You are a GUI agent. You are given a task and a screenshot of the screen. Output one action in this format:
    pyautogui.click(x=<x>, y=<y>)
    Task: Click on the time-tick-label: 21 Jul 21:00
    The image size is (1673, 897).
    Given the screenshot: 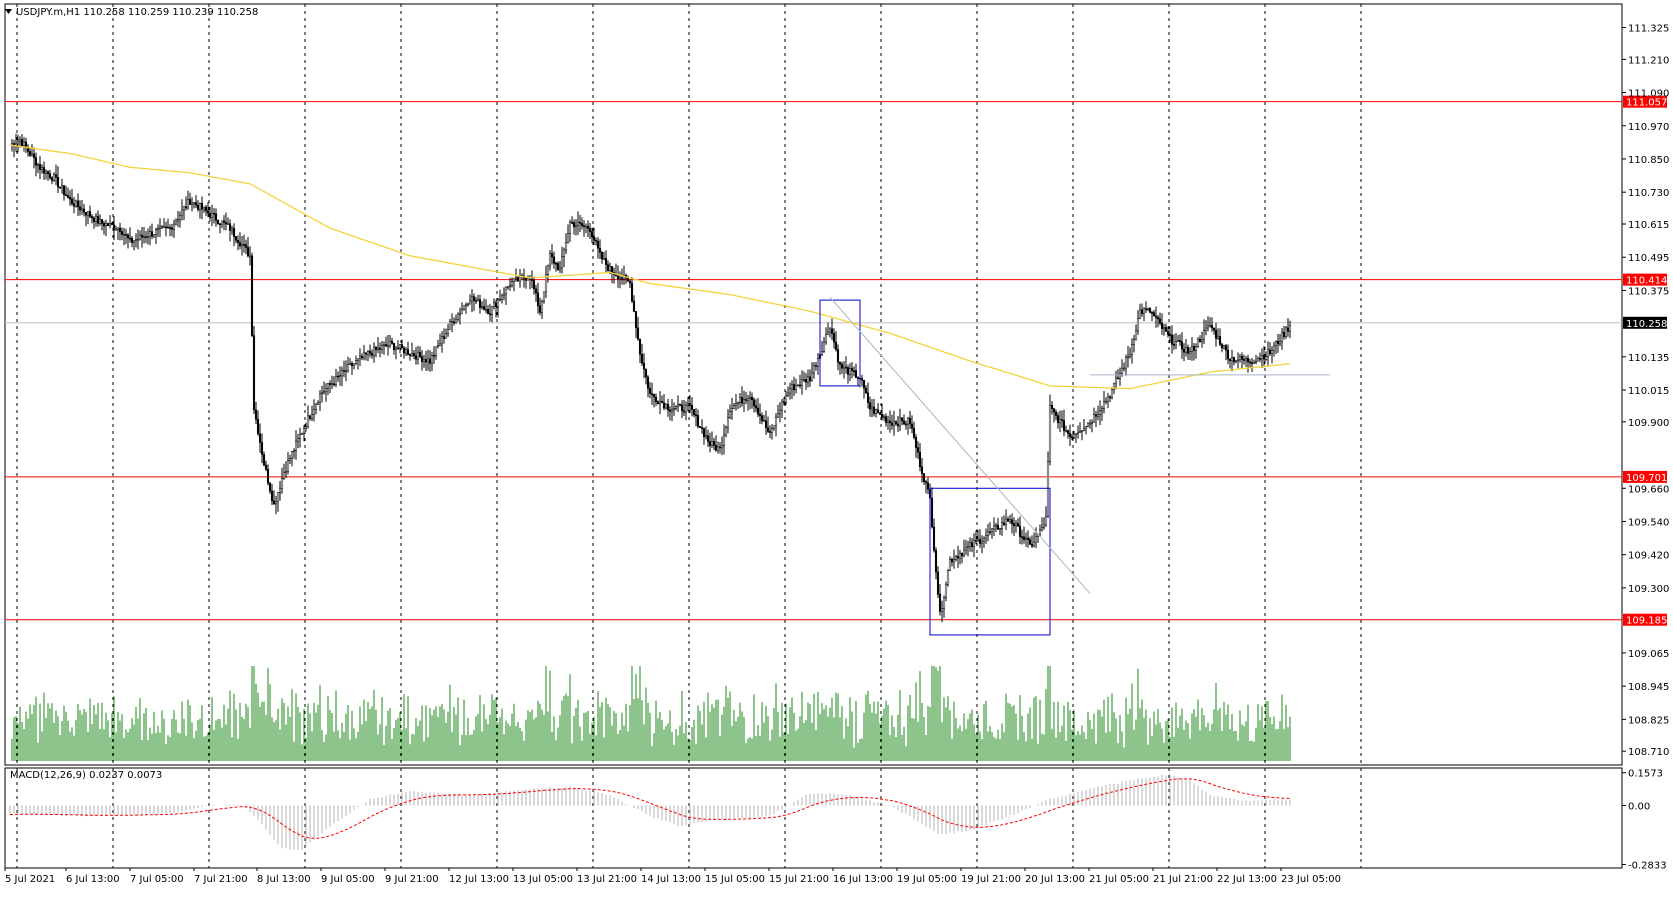 What is the action you would take?
    pyautogui.click(x=1183, y=879)
    